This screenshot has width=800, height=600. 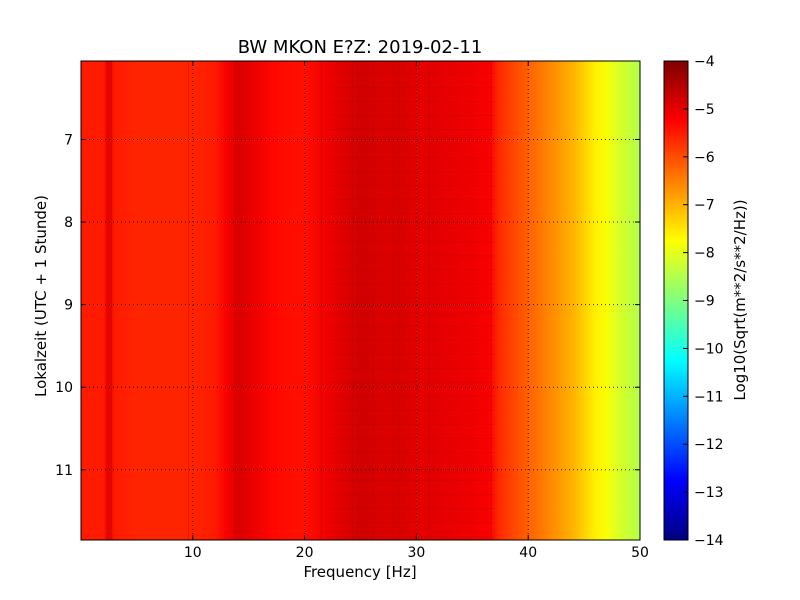 What do you see at coordinates (305, 553) in the screenshot?
I see `x-tick-label: 20` at bounding box center [305, 553].